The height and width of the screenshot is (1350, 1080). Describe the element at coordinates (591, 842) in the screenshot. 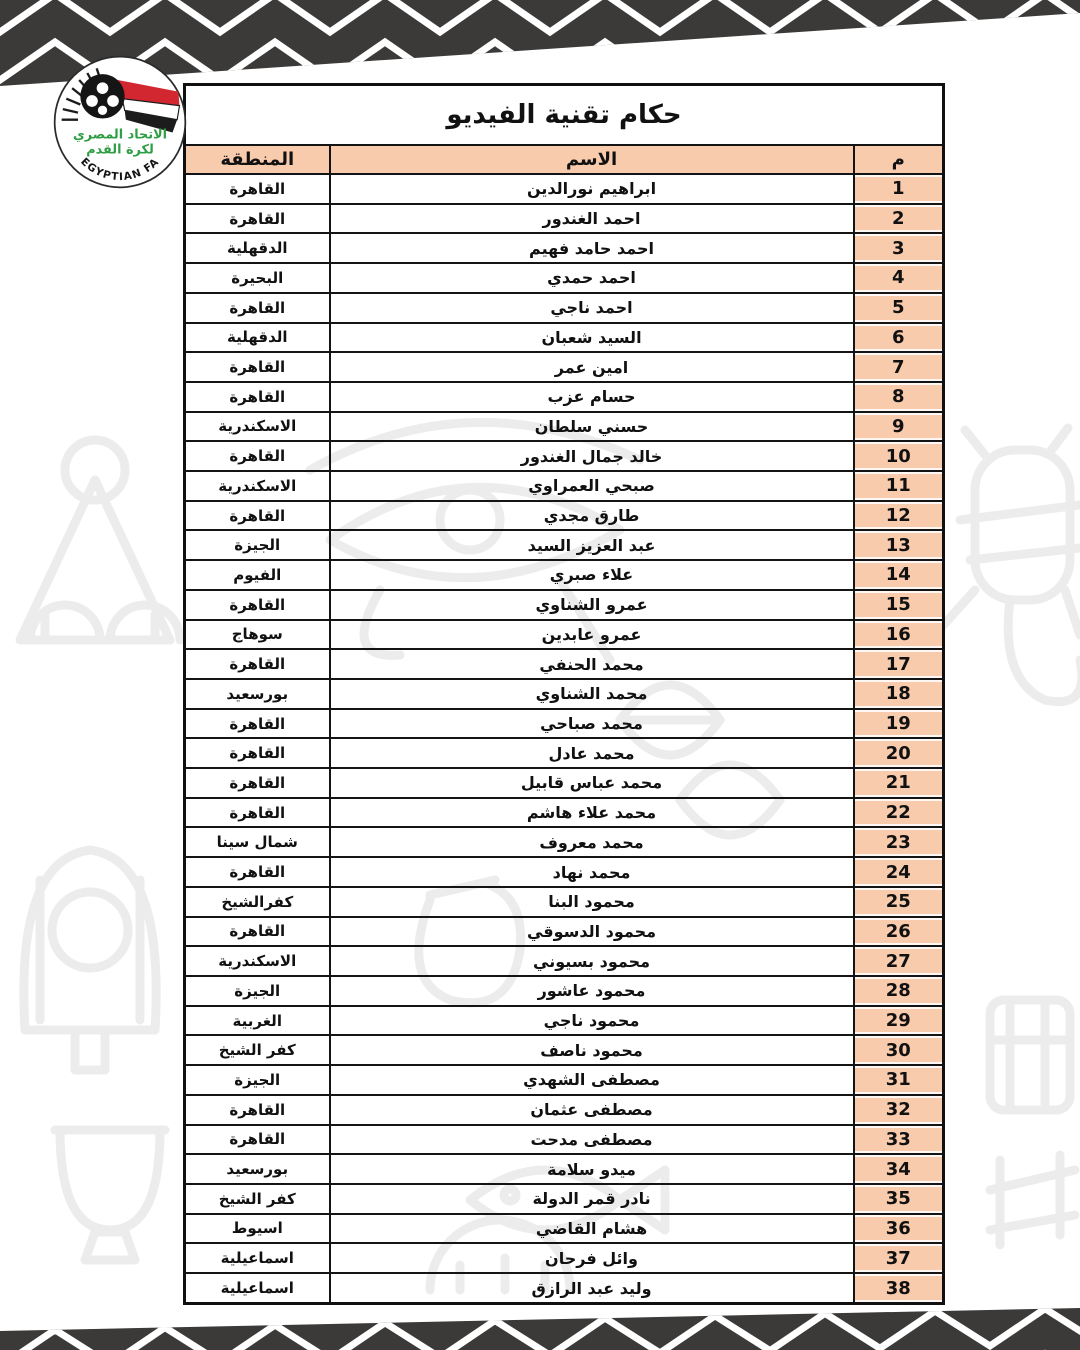

I see `referee-name: محمد معروف` at that location.